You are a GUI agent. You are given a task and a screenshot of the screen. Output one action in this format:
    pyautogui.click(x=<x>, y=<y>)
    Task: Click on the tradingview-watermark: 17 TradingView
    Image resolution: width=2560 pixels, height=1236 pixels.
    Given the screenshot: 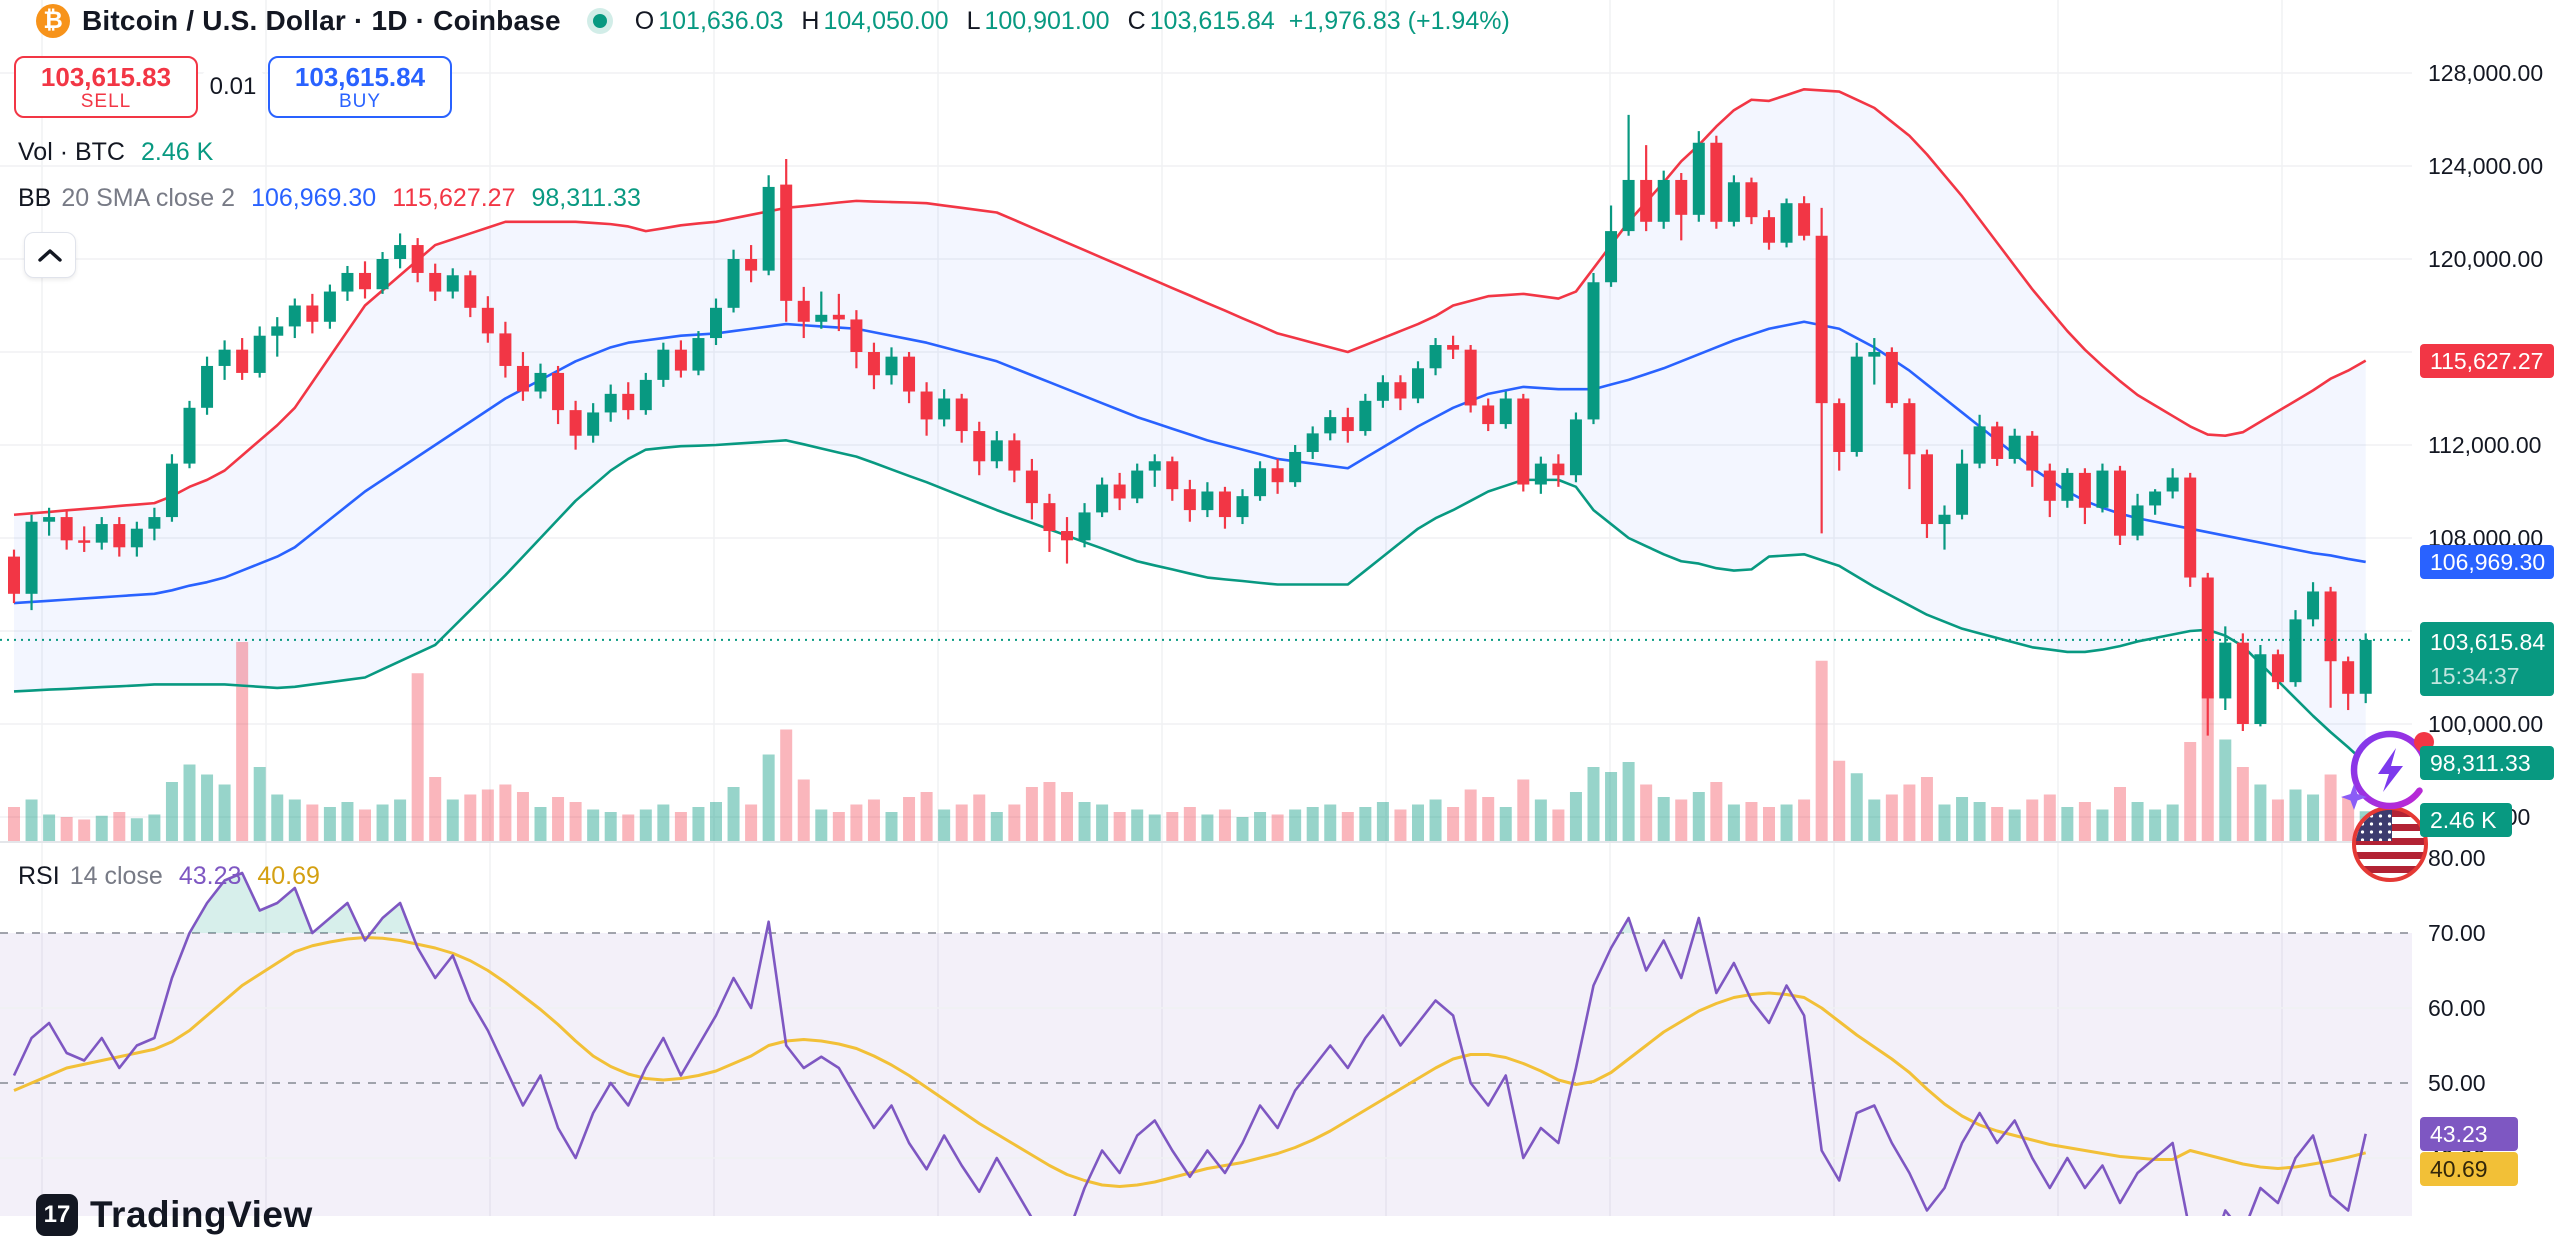 What is the action you would take?
    pyautogui.click(x=174, y=1215)
    